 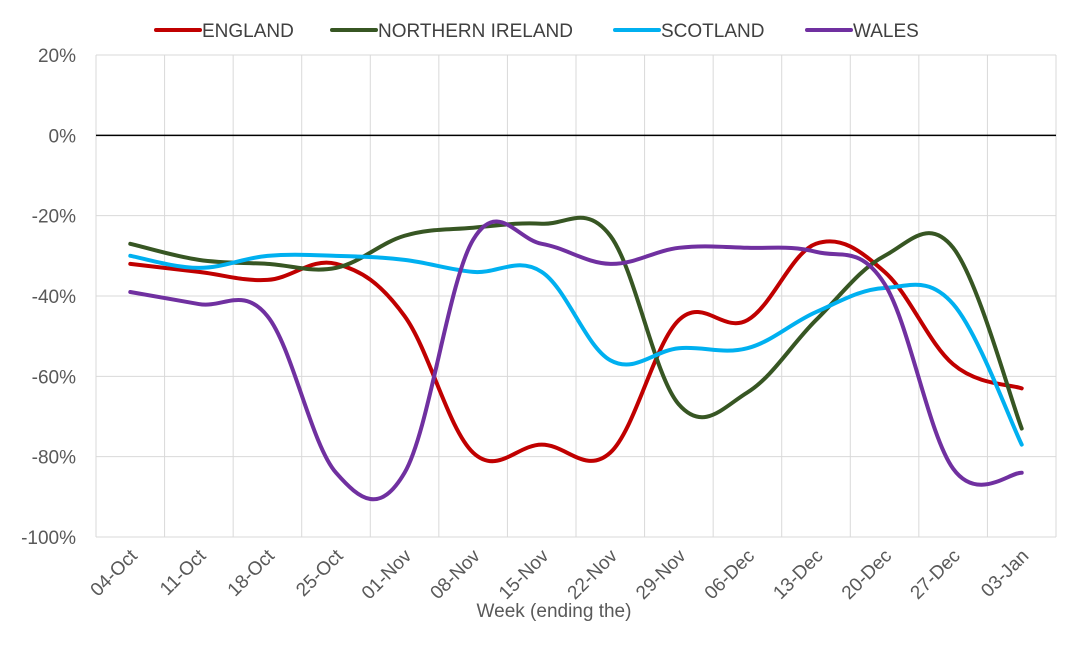 I want to click on y-tick-label: -80%, so click(x=54, y=458).